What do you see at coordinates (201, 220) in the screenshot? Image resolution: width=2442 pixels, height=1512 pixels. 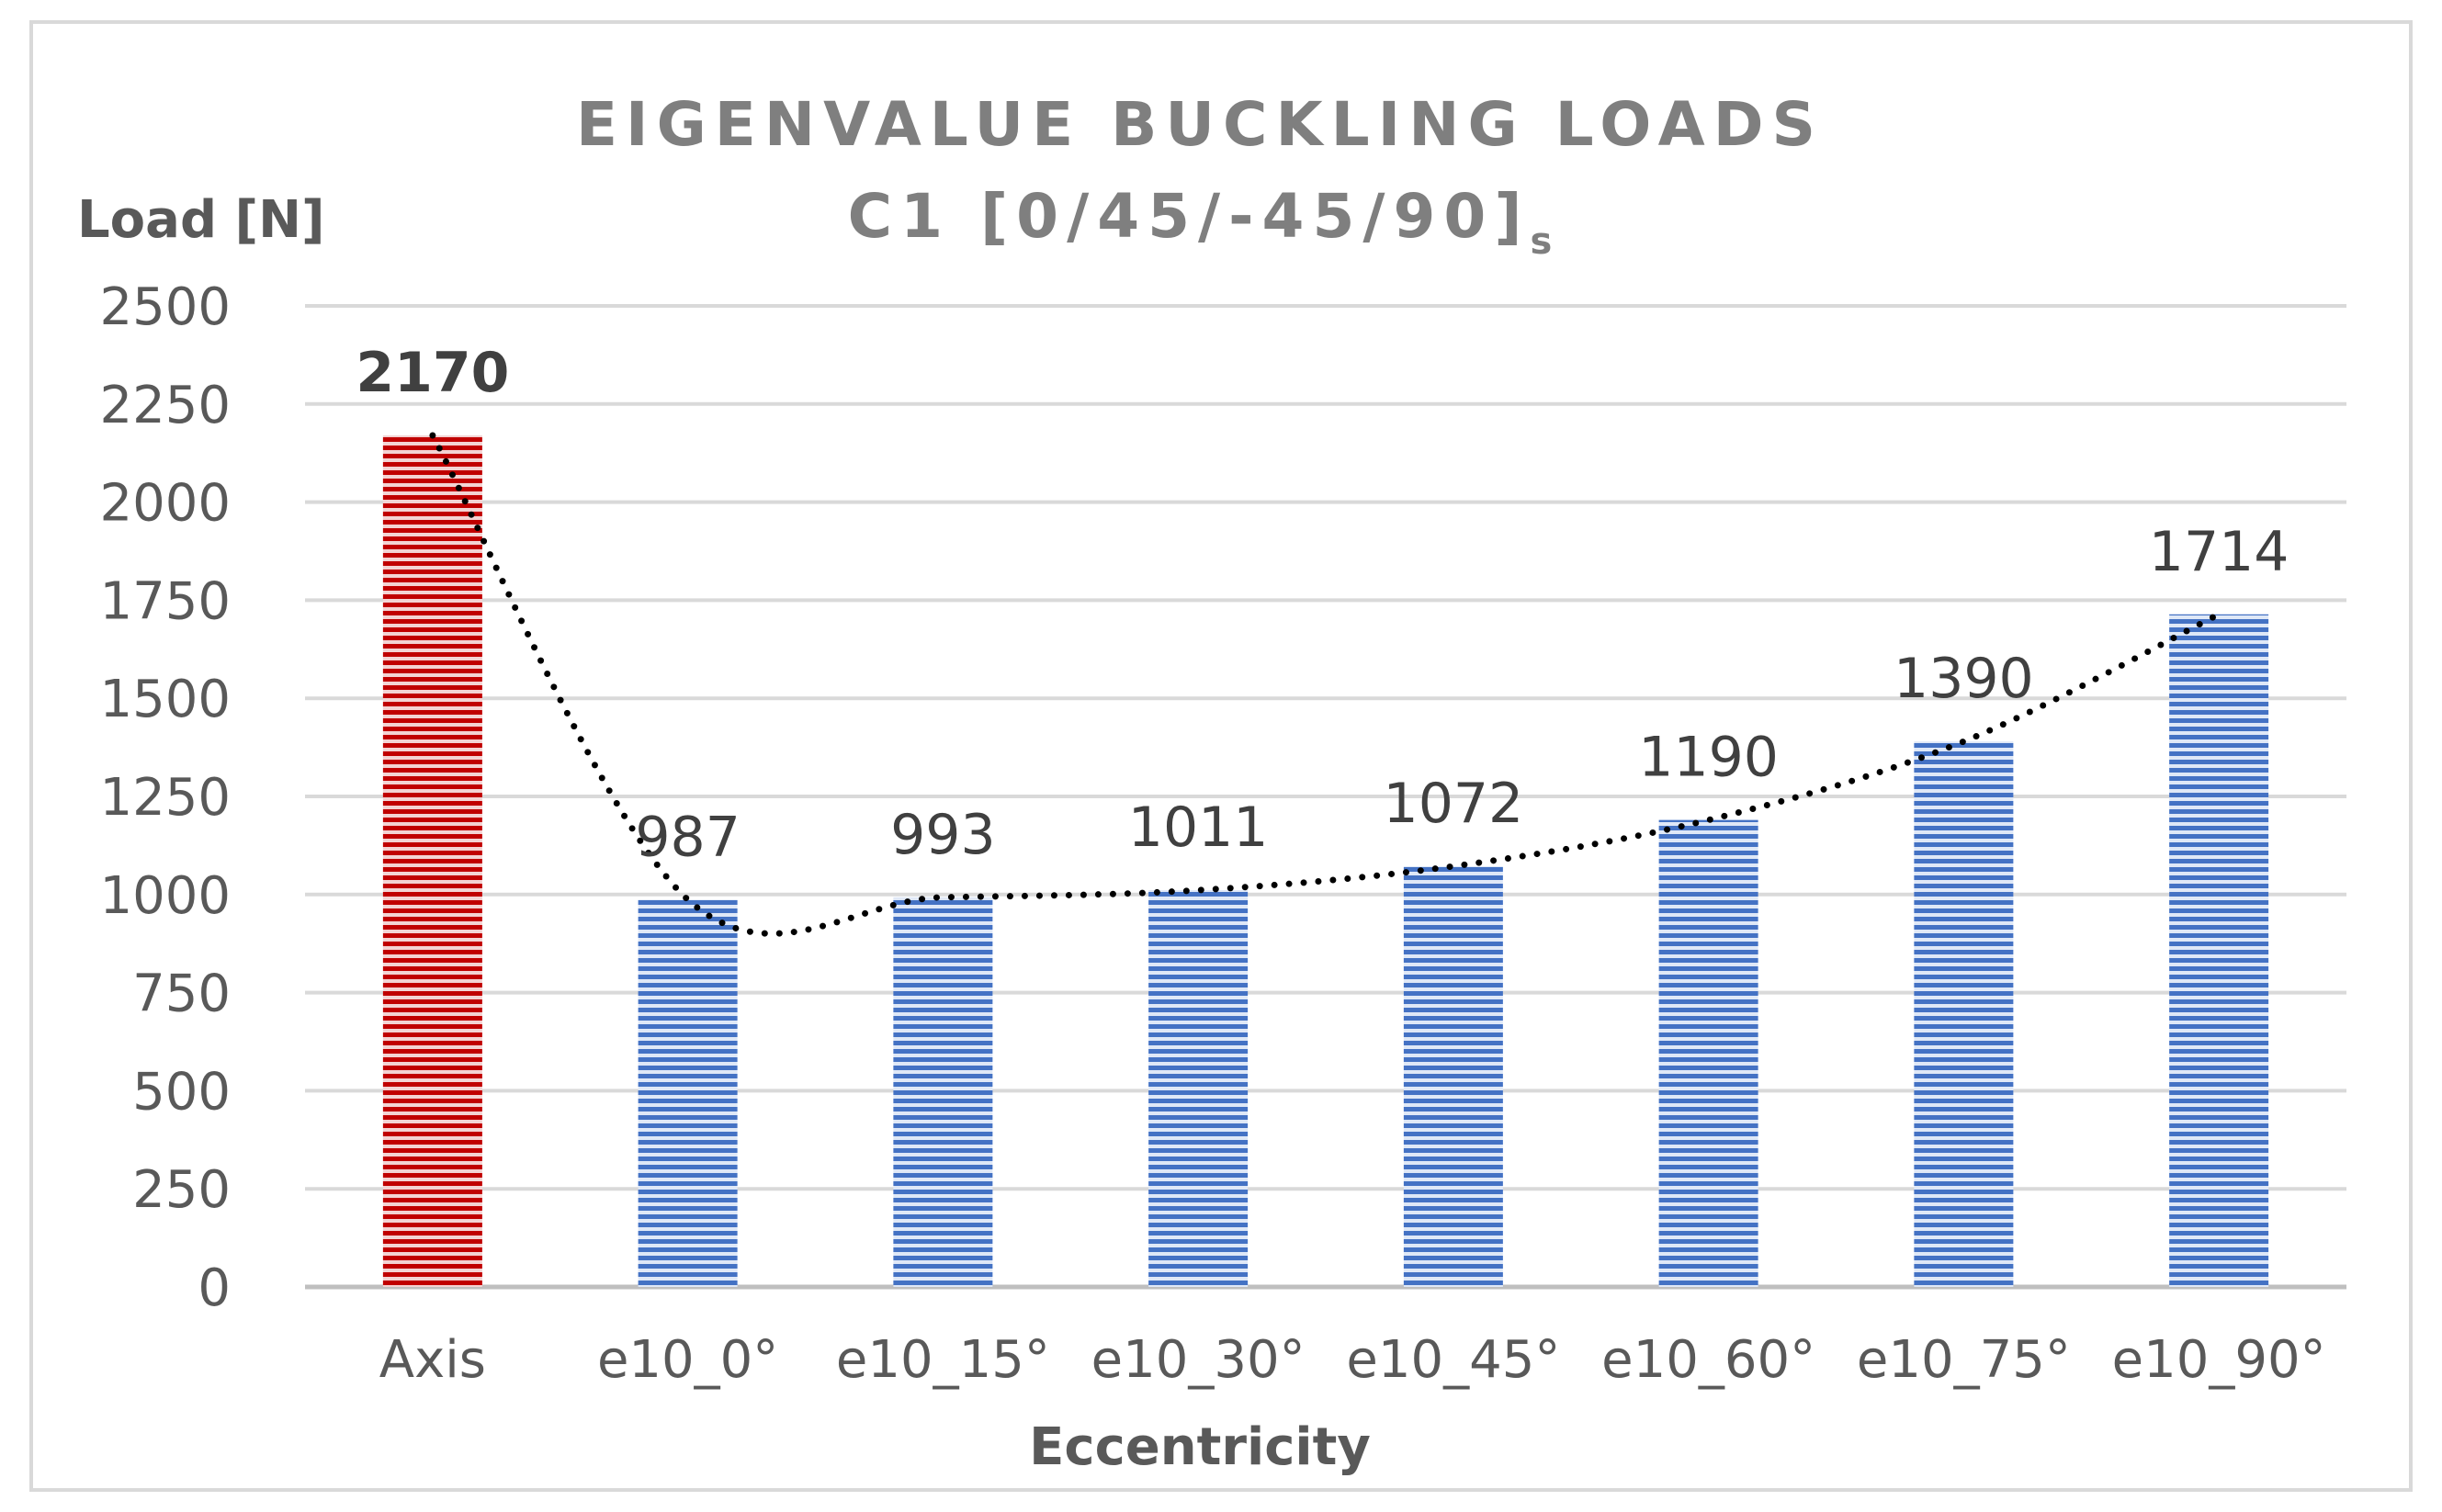 I see `y-axis-title: Load [N]` at bounding box center [201, 220].